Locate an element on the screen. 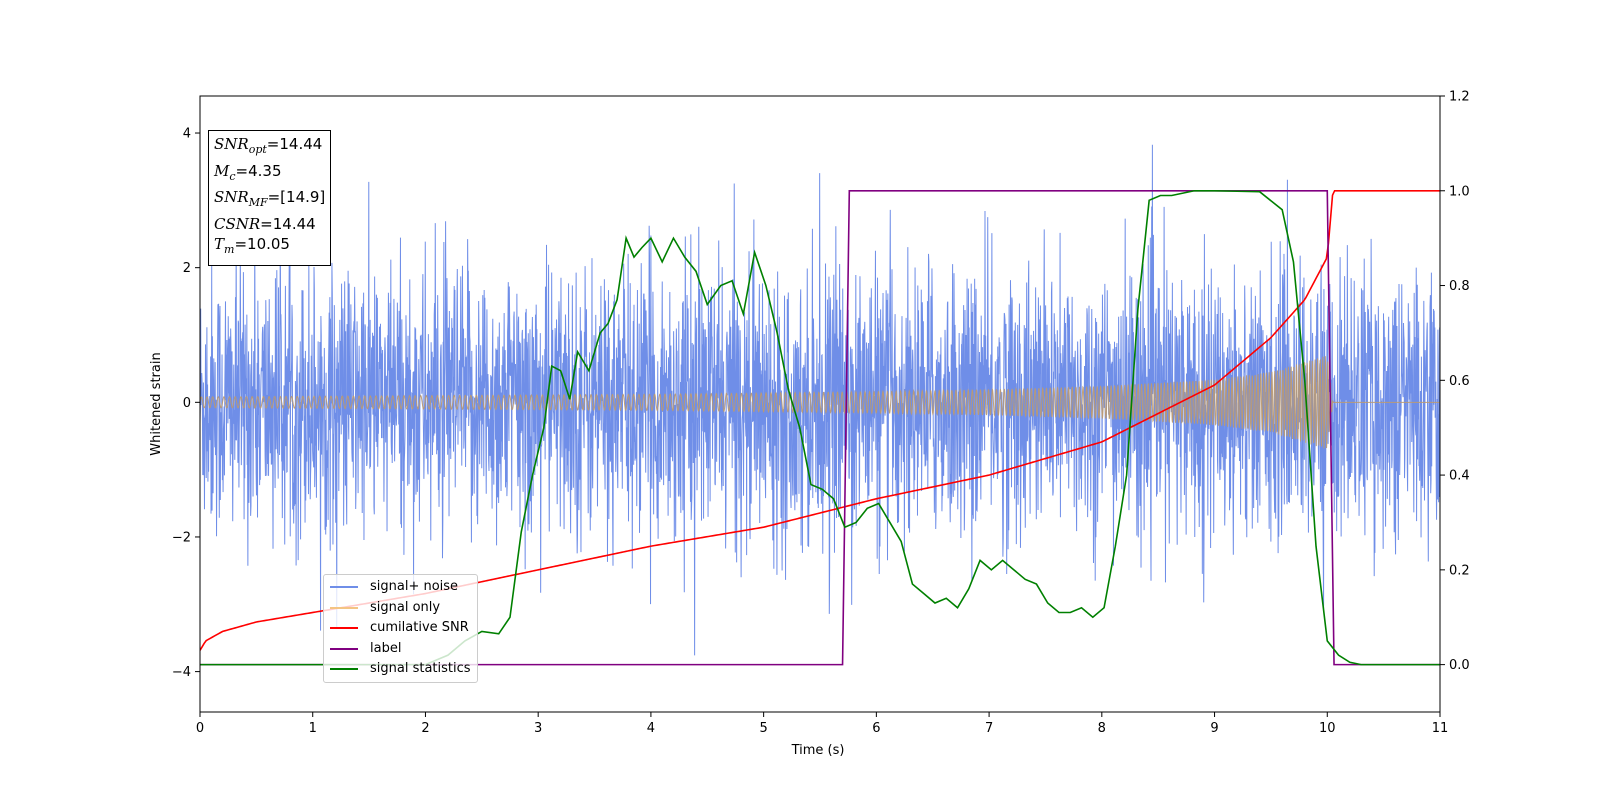 This screenshot has height=800, width=1600. snr-opt-row: SNRopt=14.44 is located at coordinates (268, 145).